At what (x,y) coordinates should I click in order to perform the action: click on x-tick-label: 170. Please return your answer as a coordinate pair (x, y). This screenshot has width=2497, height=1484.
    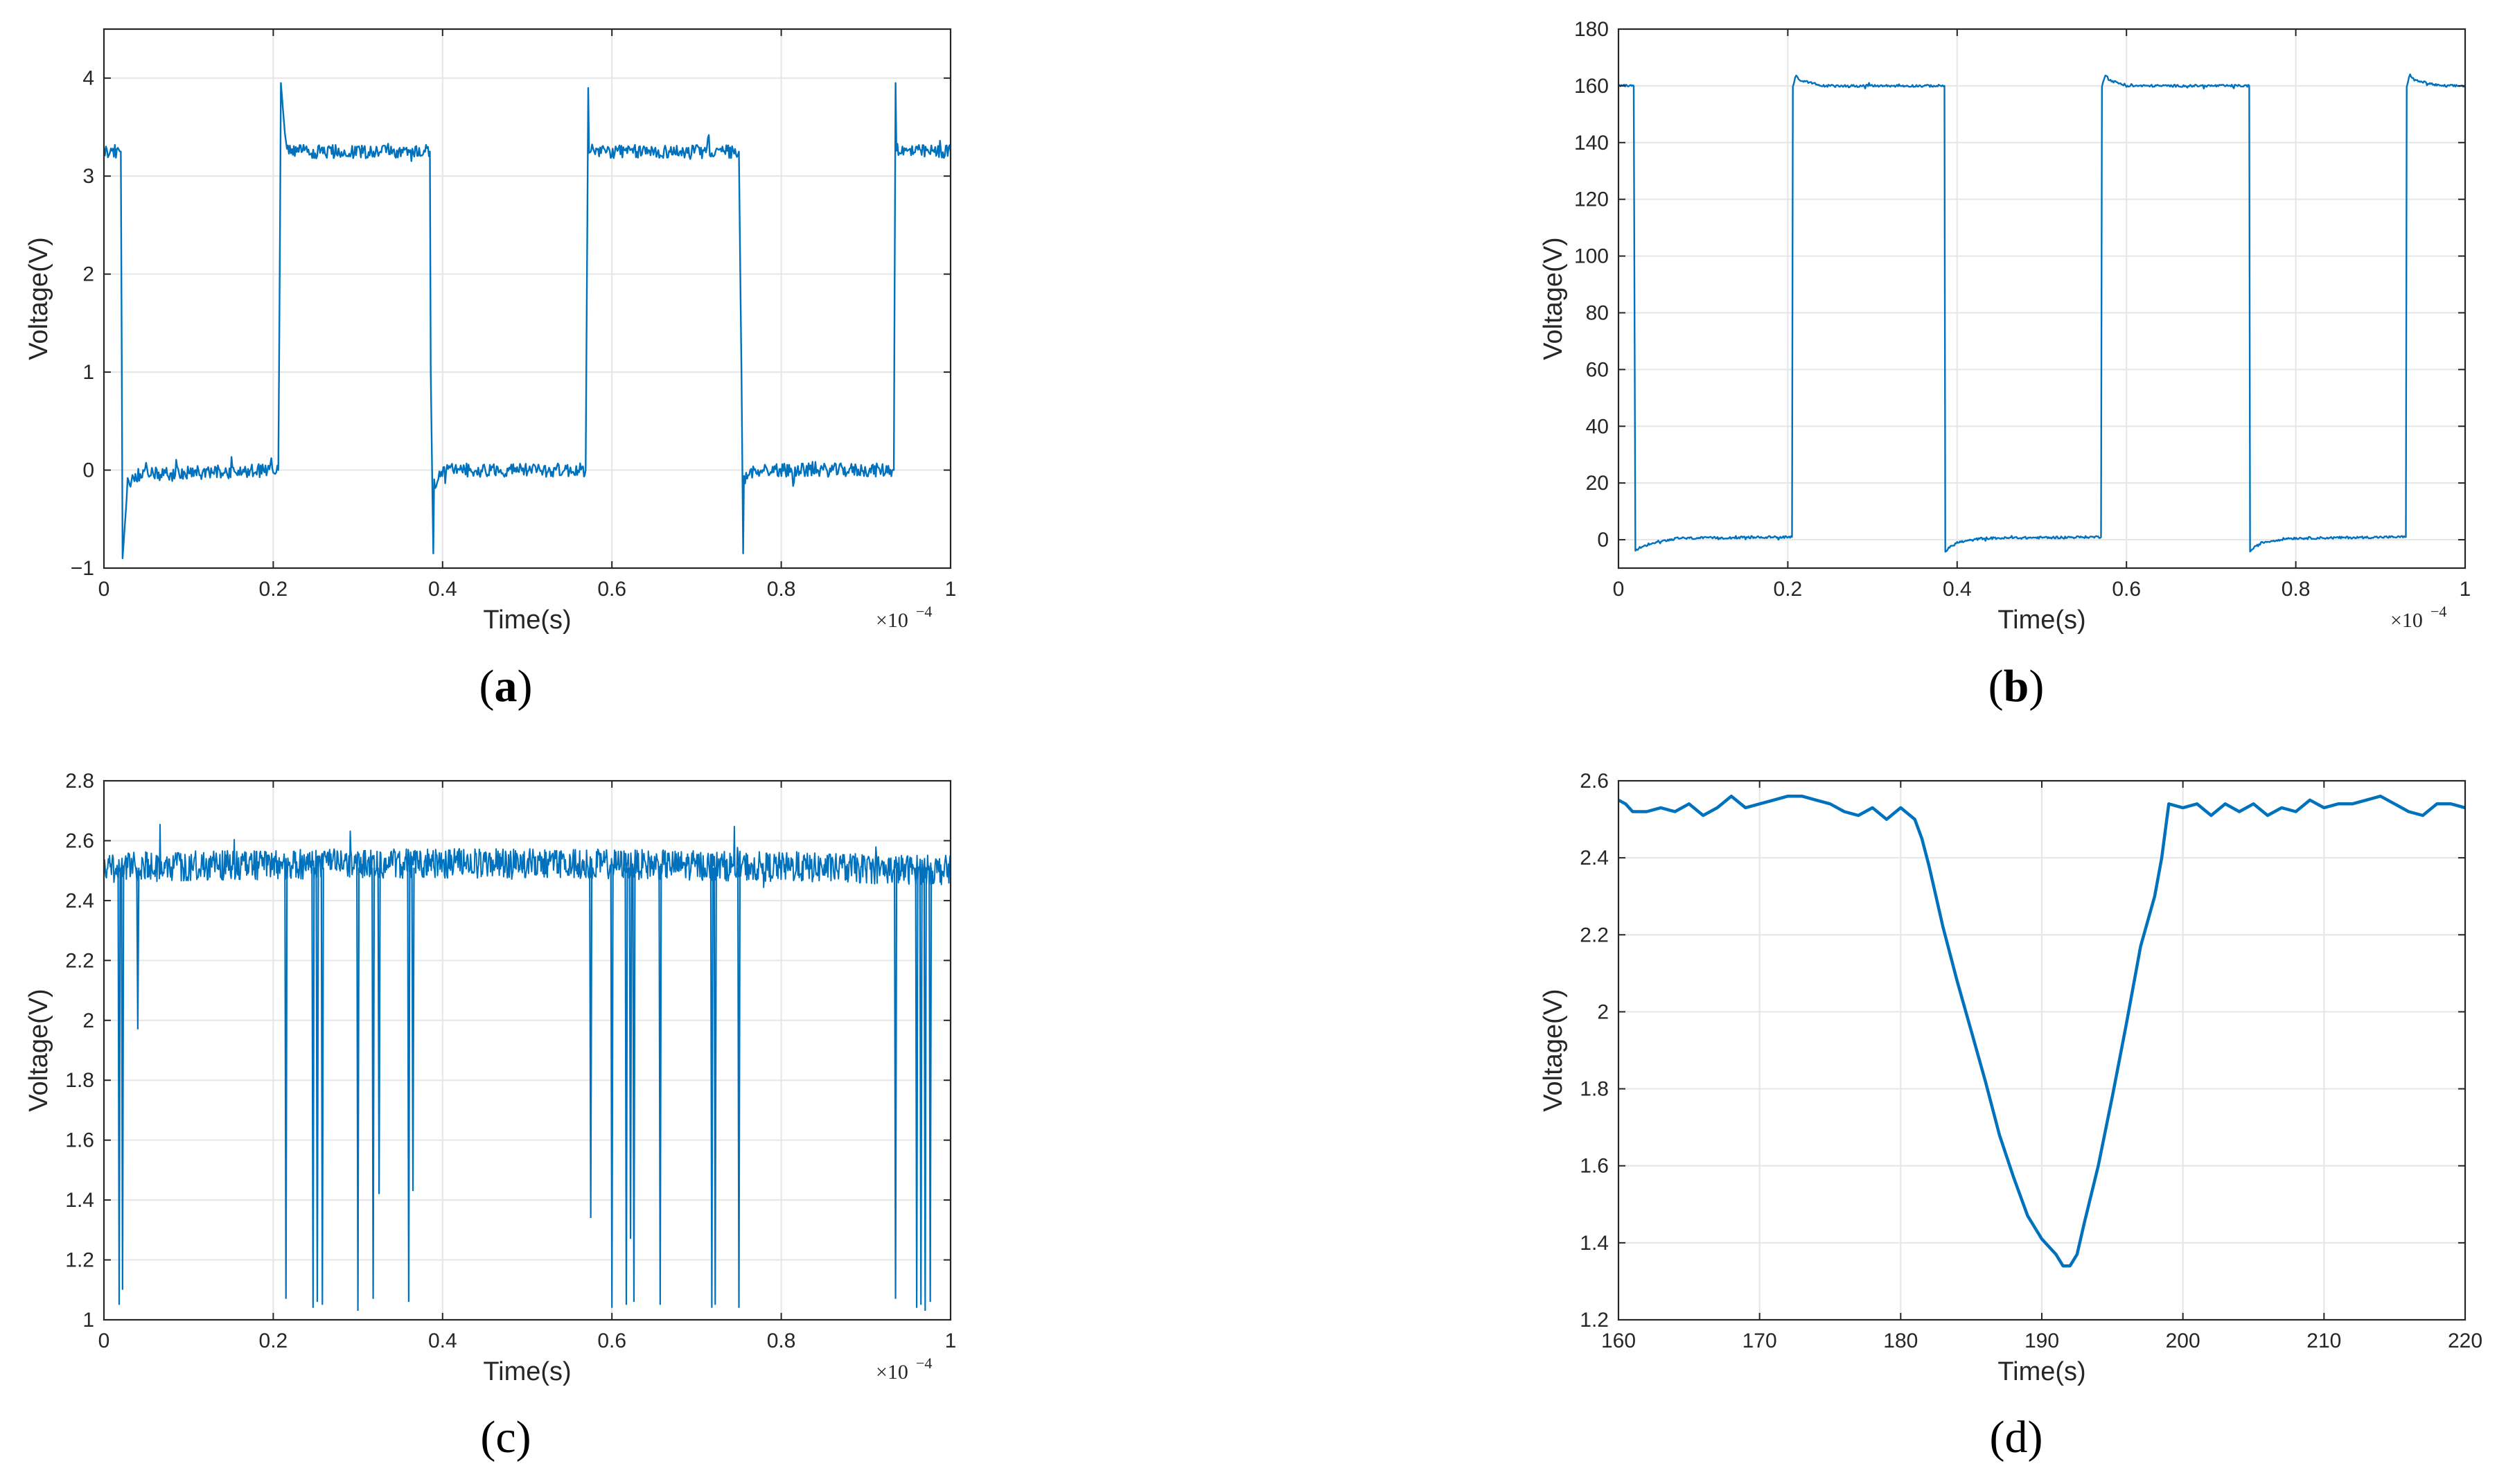
    Looking at the image, I should click on (1759, 1341).